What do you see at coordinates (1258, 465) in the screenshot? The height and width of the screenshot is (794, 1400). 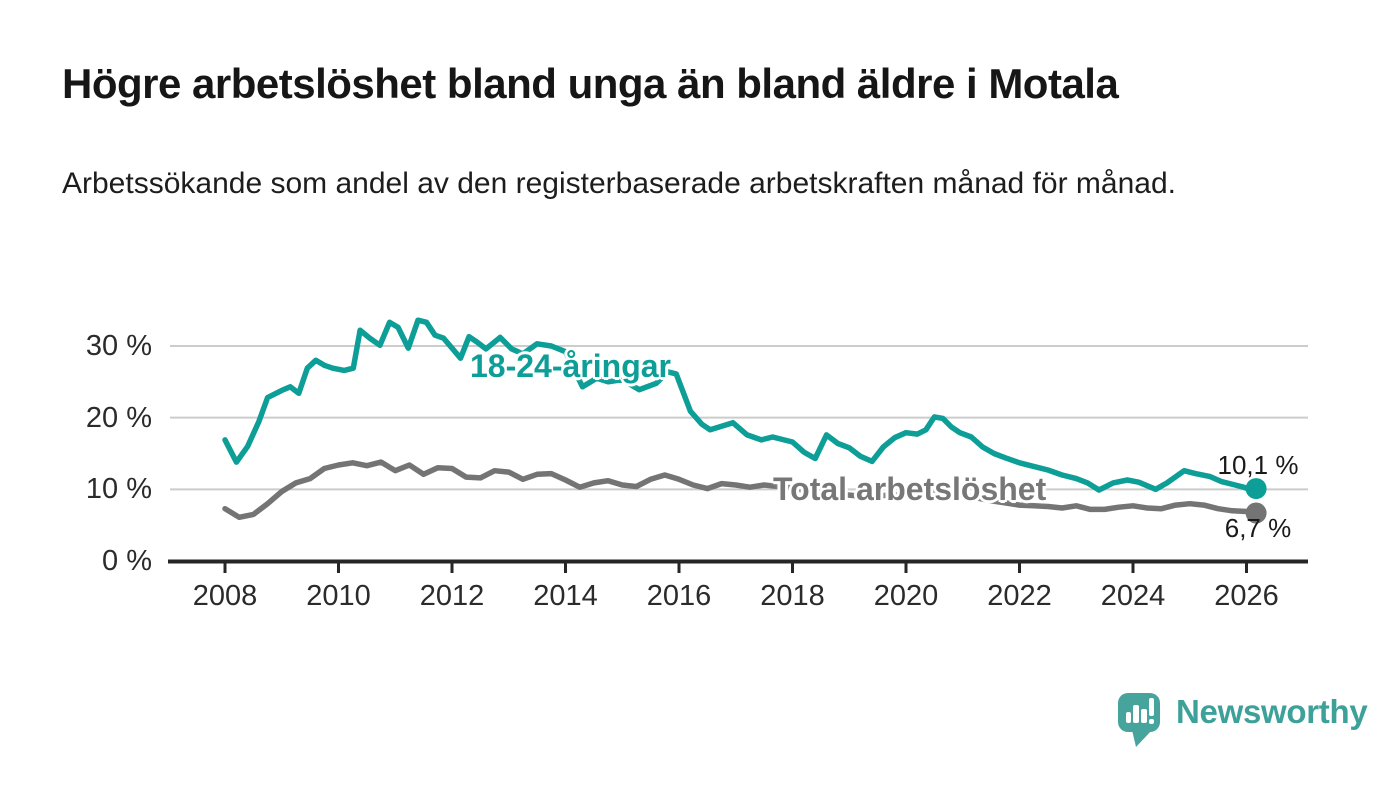 I see `end-value-label-youth: 10,1 %` at bounding box center [1258, 465].